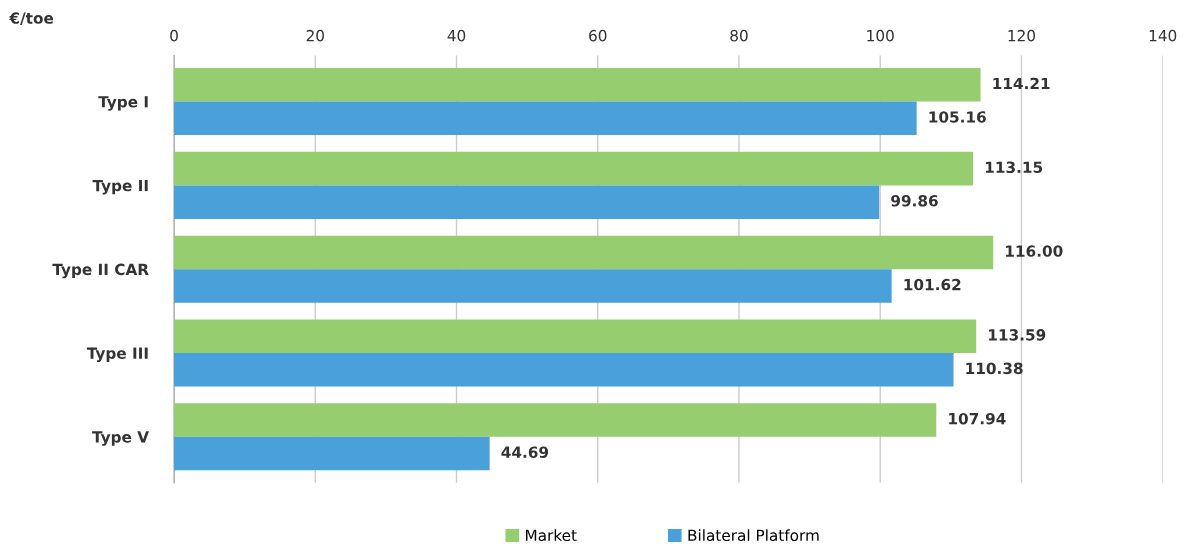 Image resolution: width=1184 pixels, height=555 pixels. I want to click on legend-label: Market, so click(551, 535).